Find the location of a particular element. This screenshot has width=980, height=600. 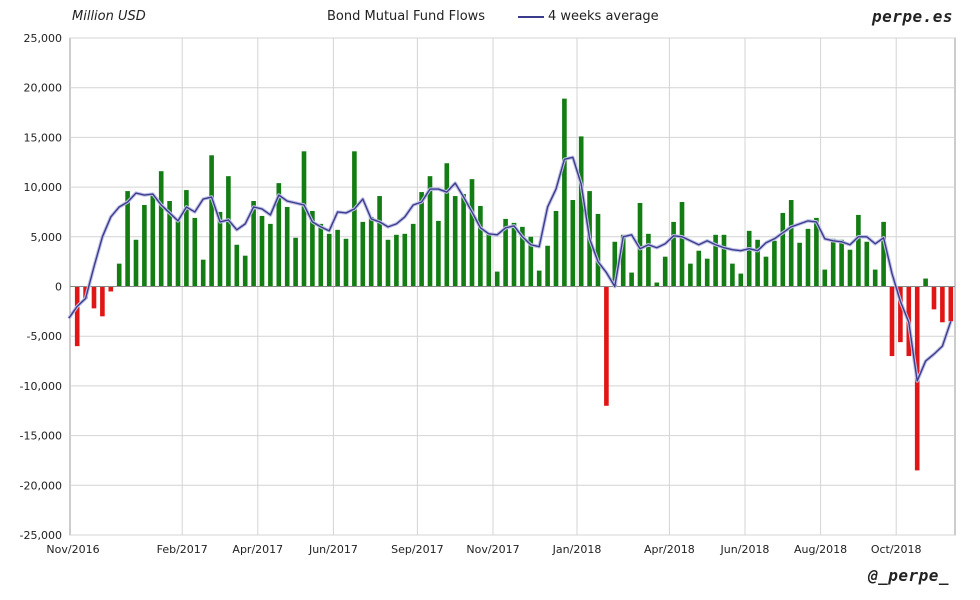

y-tick-label: -25,000 is located at coordinates (41, 535).